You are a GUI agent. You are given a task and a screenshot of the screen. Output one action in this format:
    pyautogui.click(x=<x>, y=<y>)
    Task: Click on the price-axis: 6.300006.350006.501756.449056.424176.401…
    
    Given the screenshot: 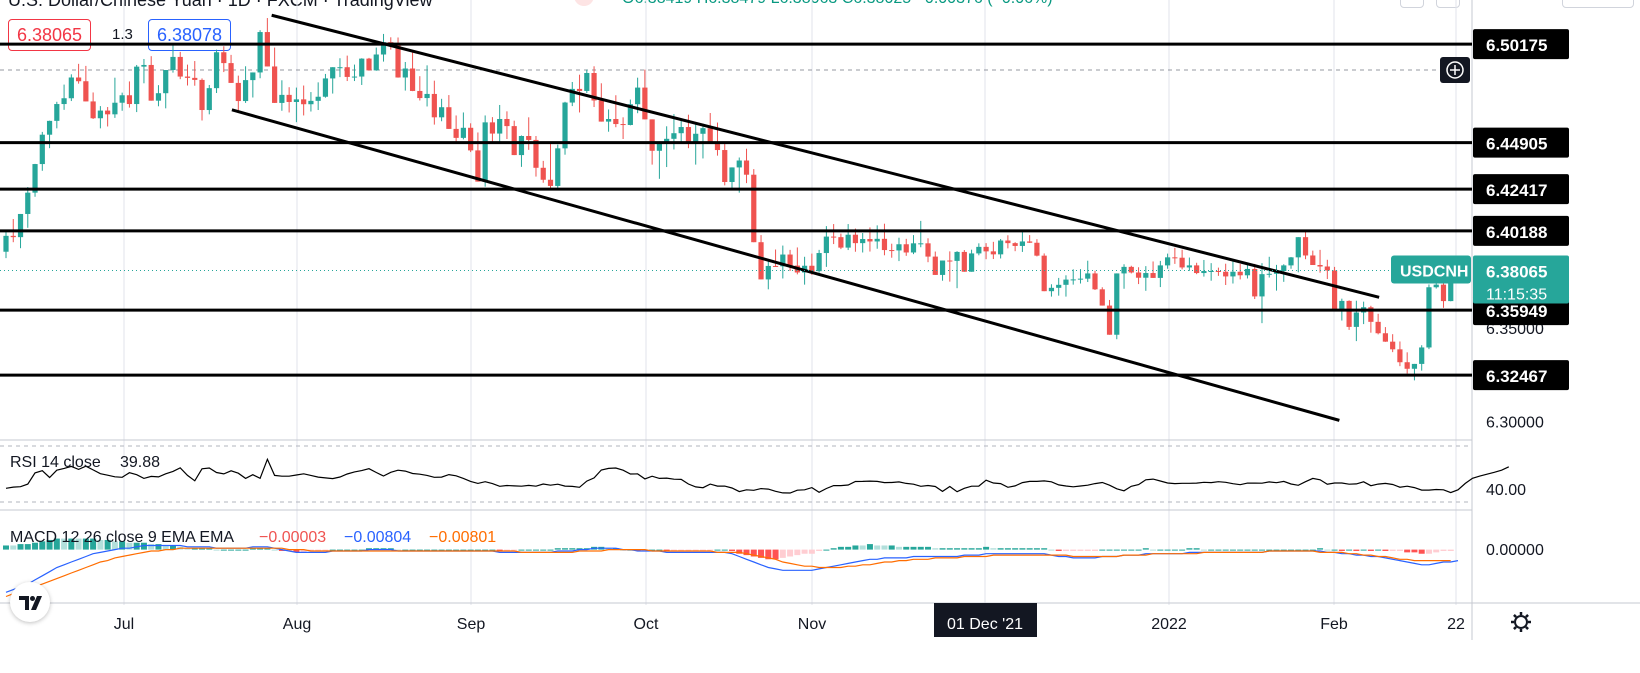 What is the action you would take?
    pyautogui.click(x=1521, y=230)
    